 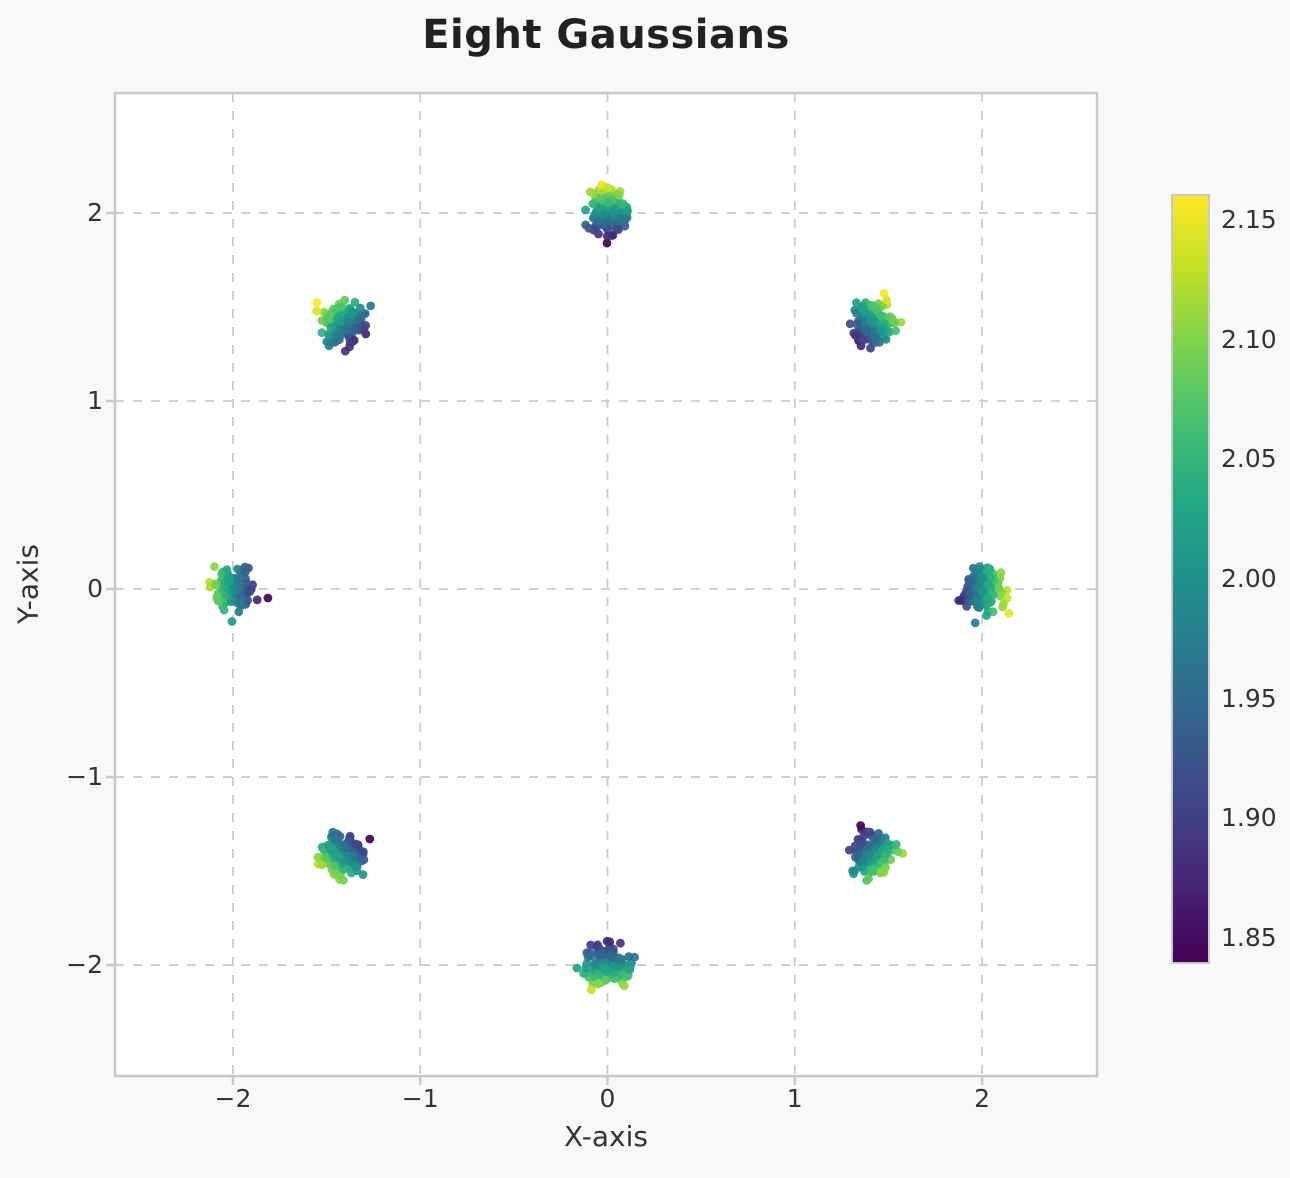 What do you see at coordinates (1249, 938) in the screenshot?
I see `colorbar-tick-label: 1.85` at bounding box center [1249, 938].